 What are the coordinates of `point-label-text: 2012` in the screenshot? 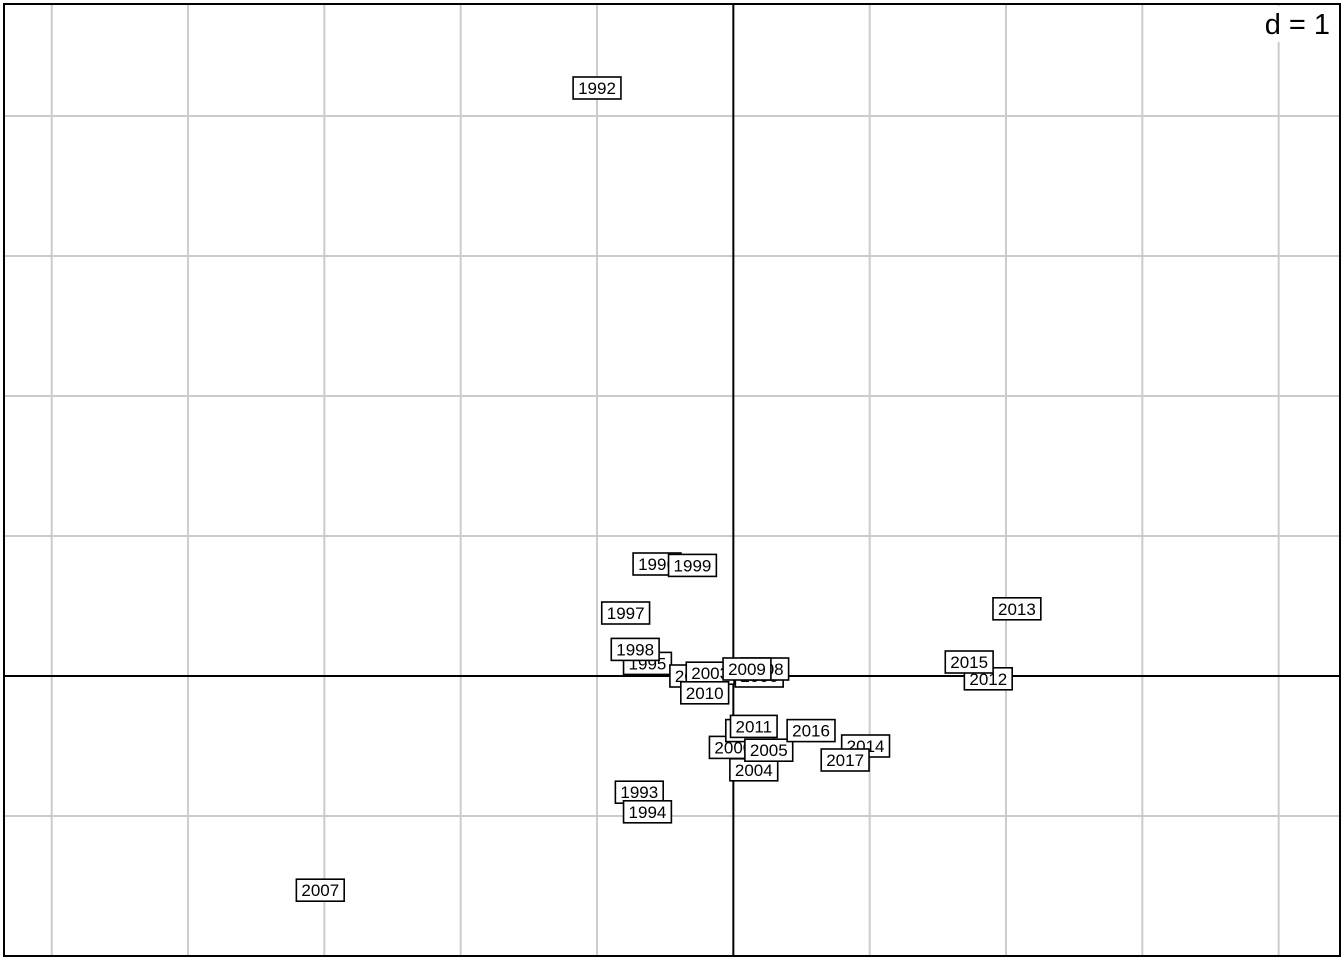 It's located at (988, 679).